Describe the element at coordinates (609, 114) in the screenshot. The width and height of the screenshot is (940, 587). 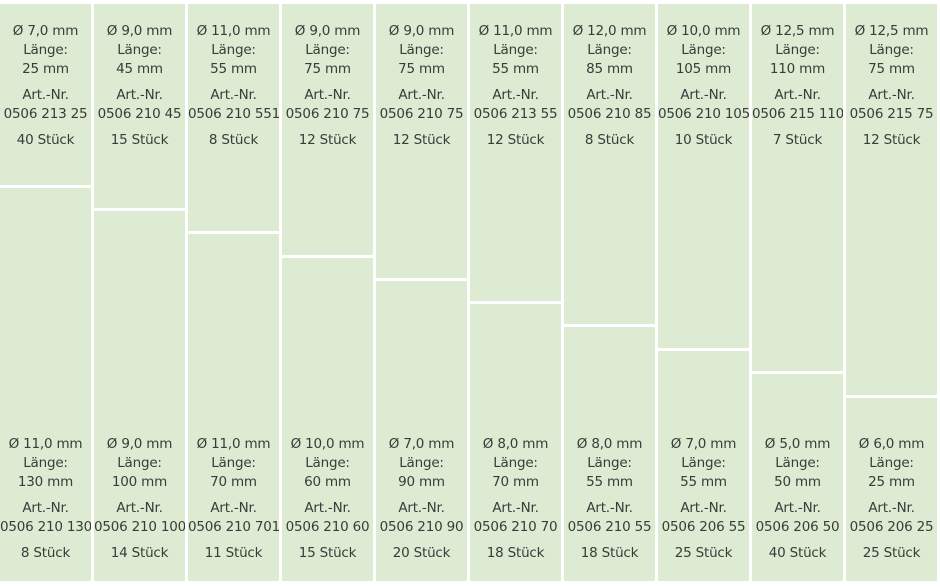
I see `art-number: 0506 210 85` at that location.